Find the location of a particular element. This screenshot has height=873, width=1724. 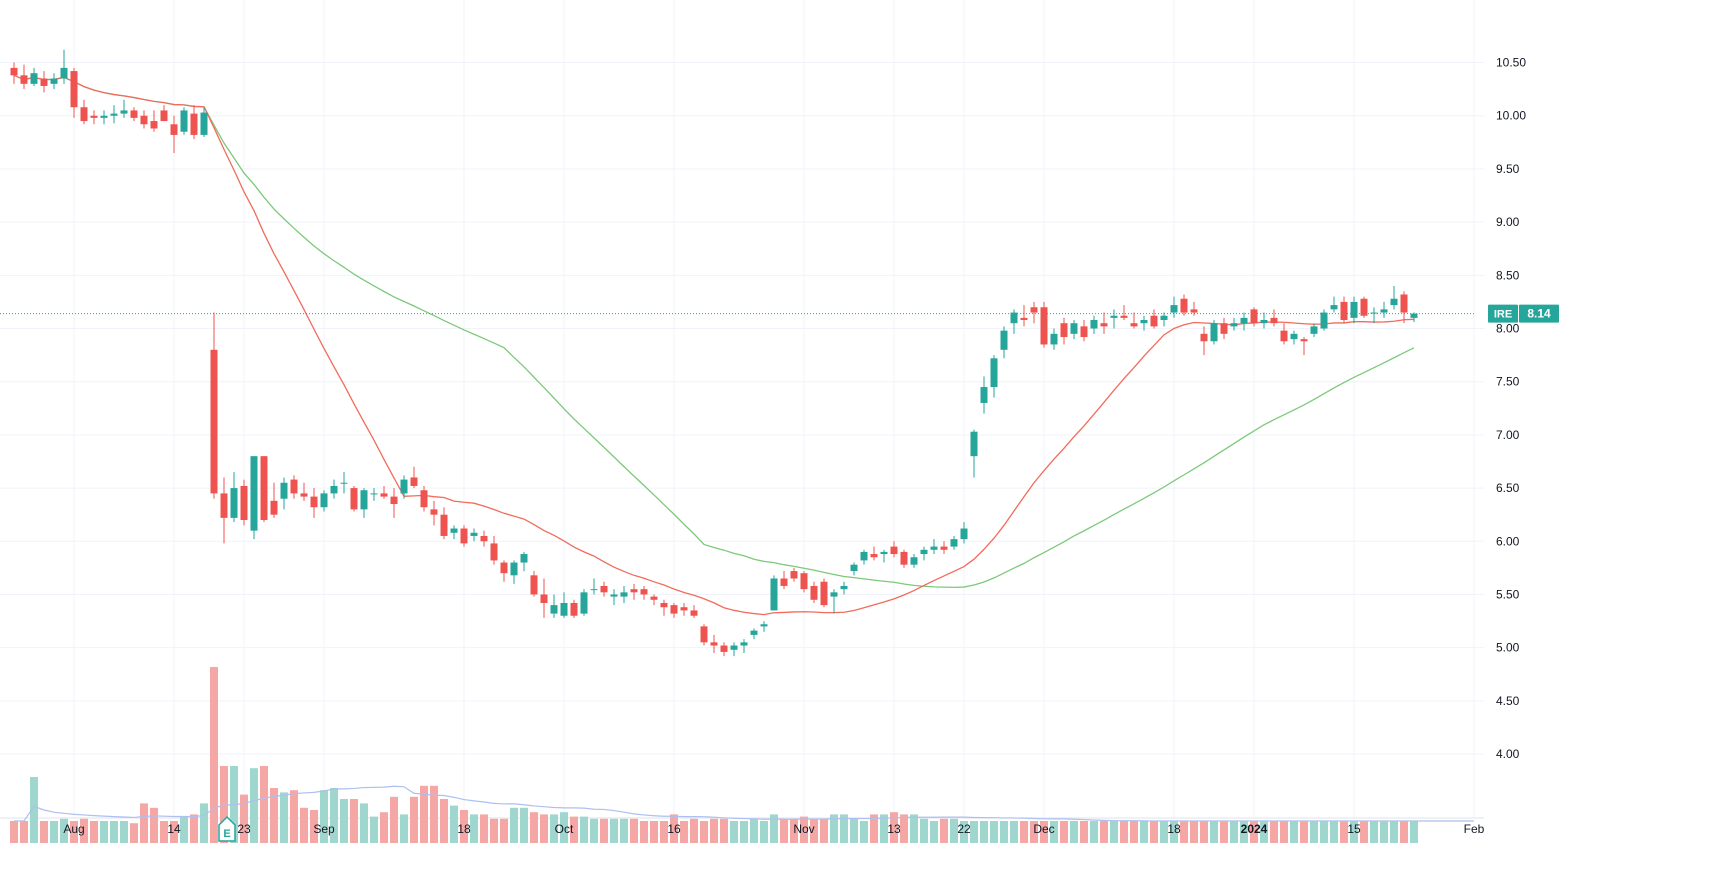

earnings-marker-icon: E is located at coordinates (227, 828).